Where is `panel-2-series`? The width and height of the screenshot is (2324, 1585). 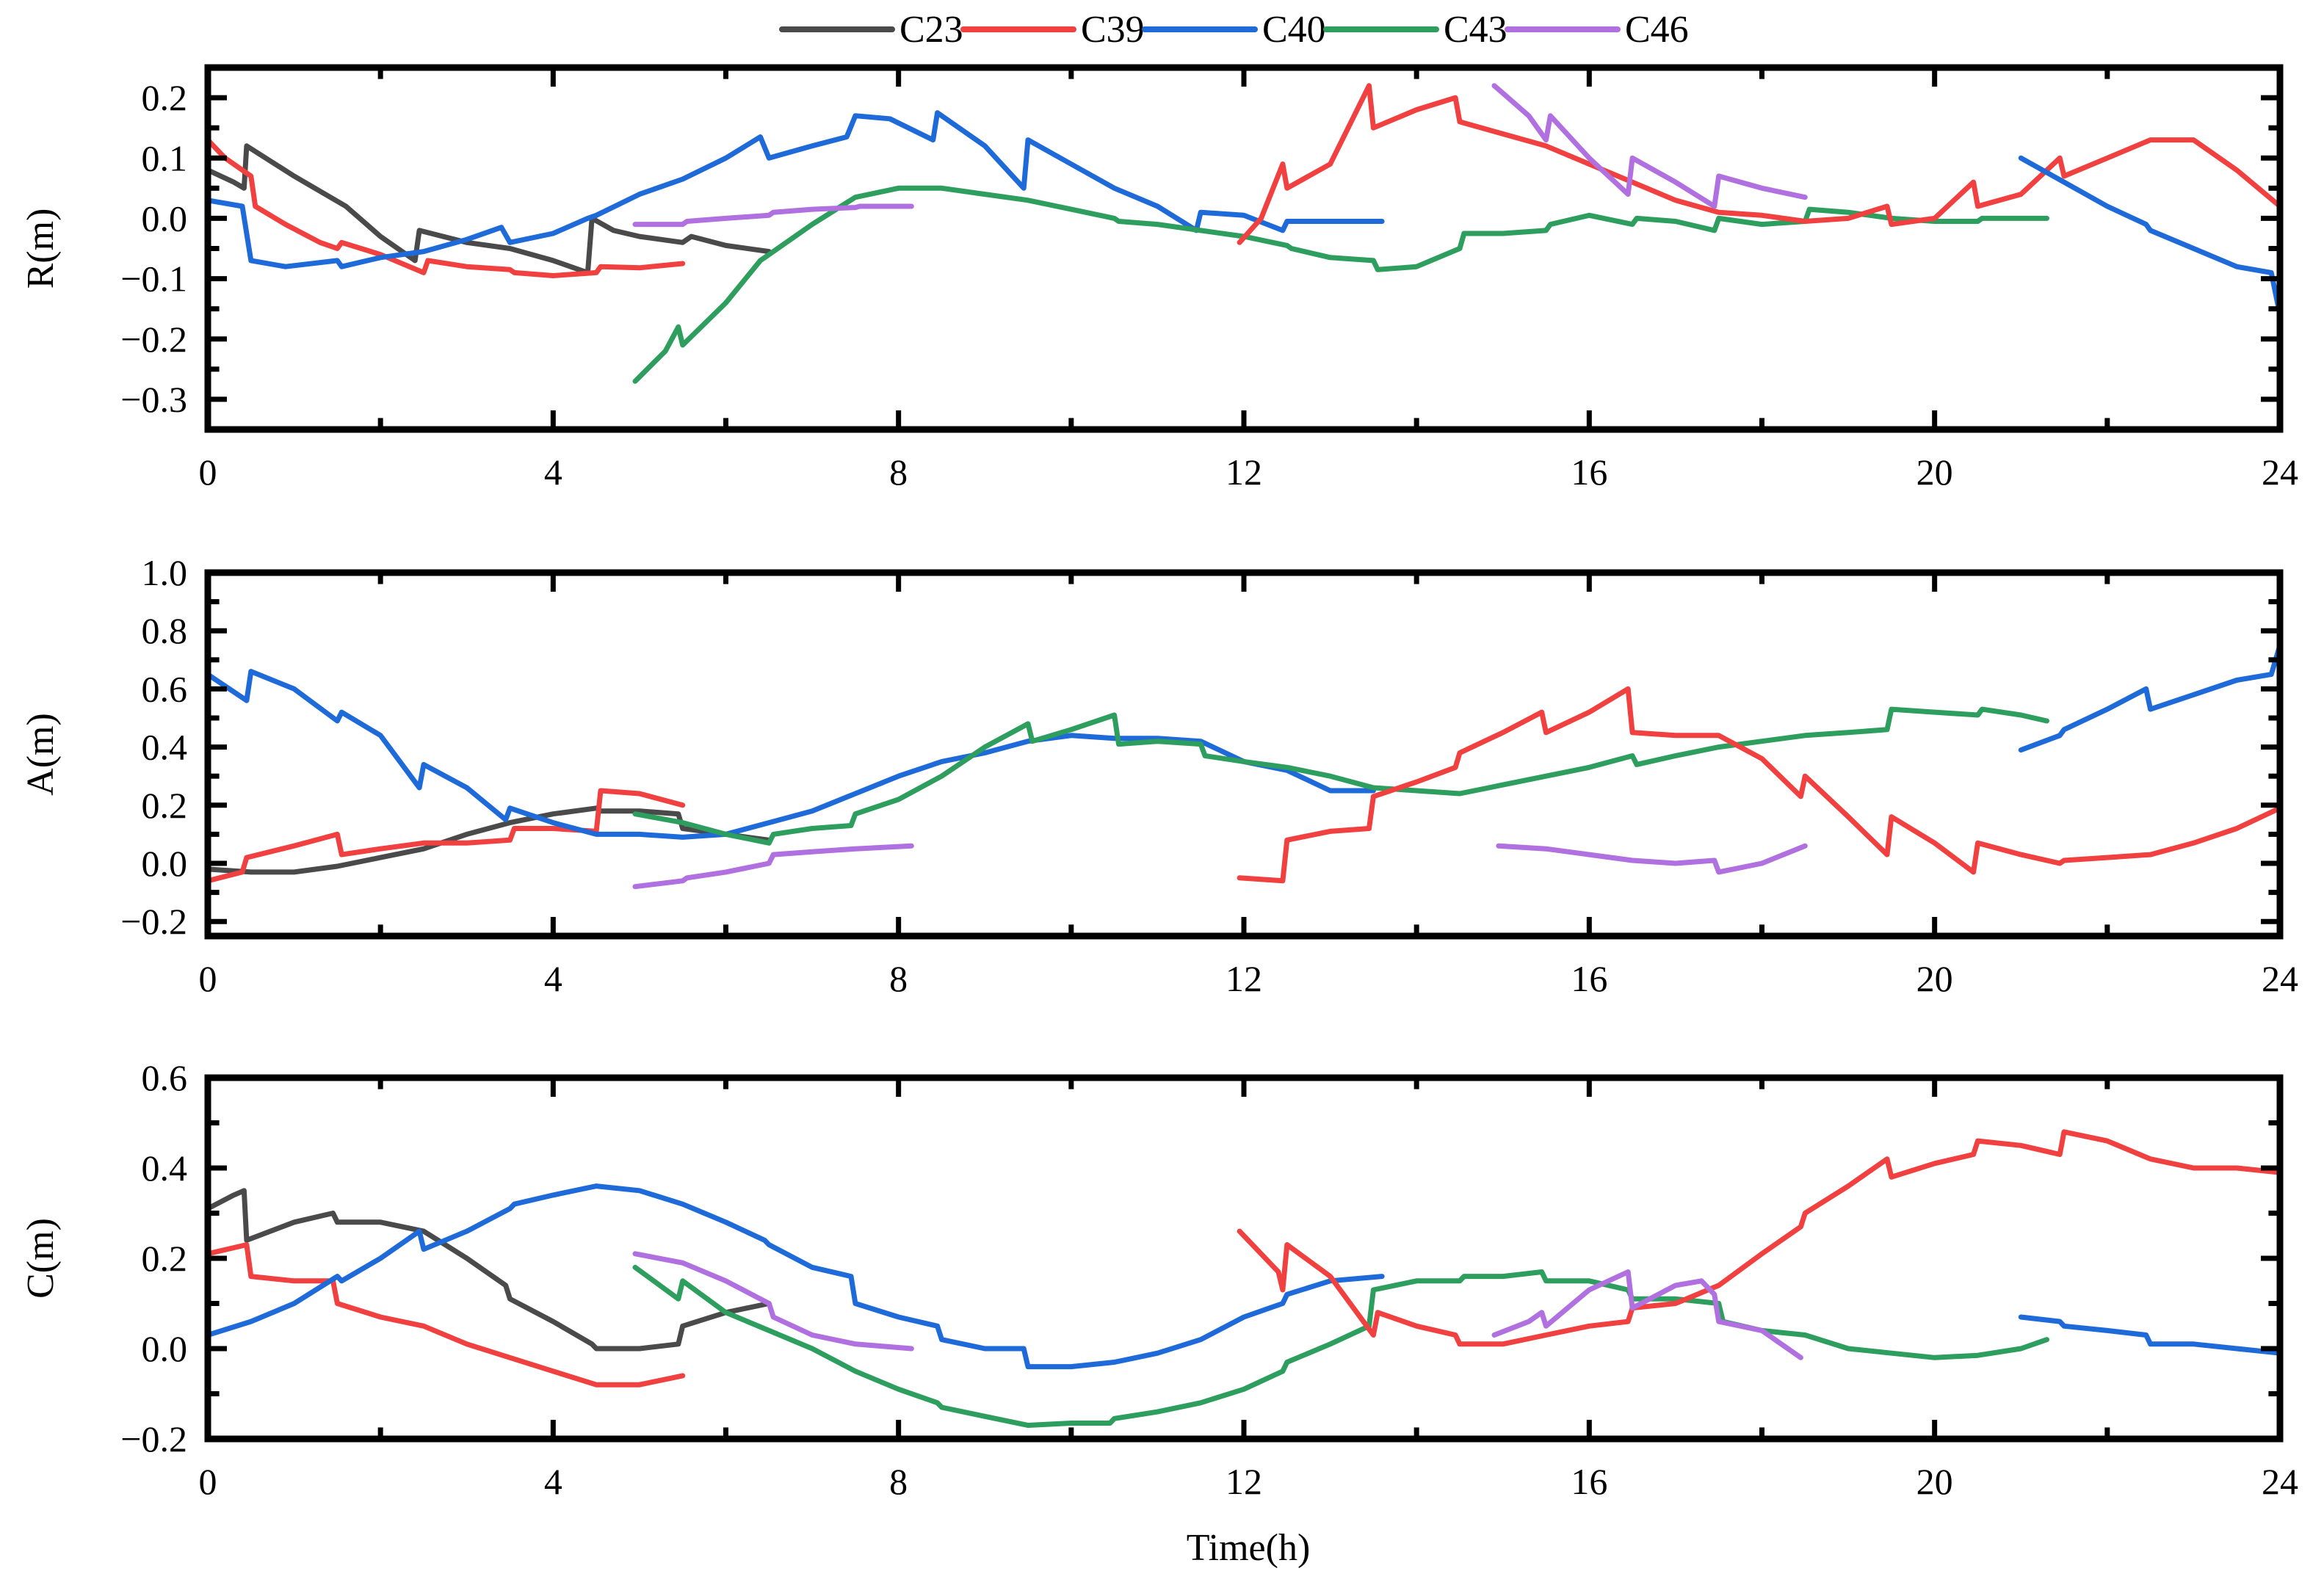 panel-2-series is located at coordinates (1244, 766).